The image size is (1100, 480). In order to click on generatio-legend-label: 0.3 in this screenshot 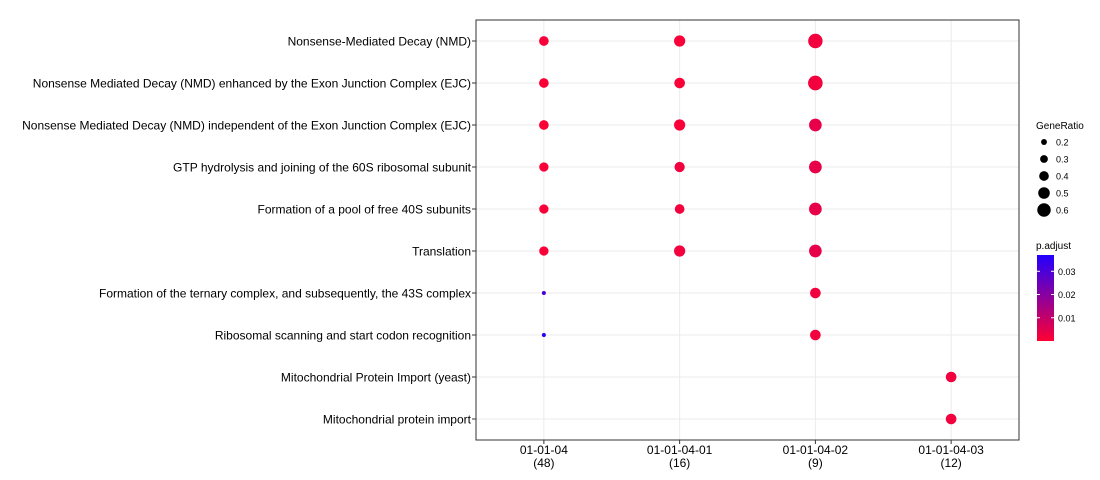, I will do `click(1062, 160)`.